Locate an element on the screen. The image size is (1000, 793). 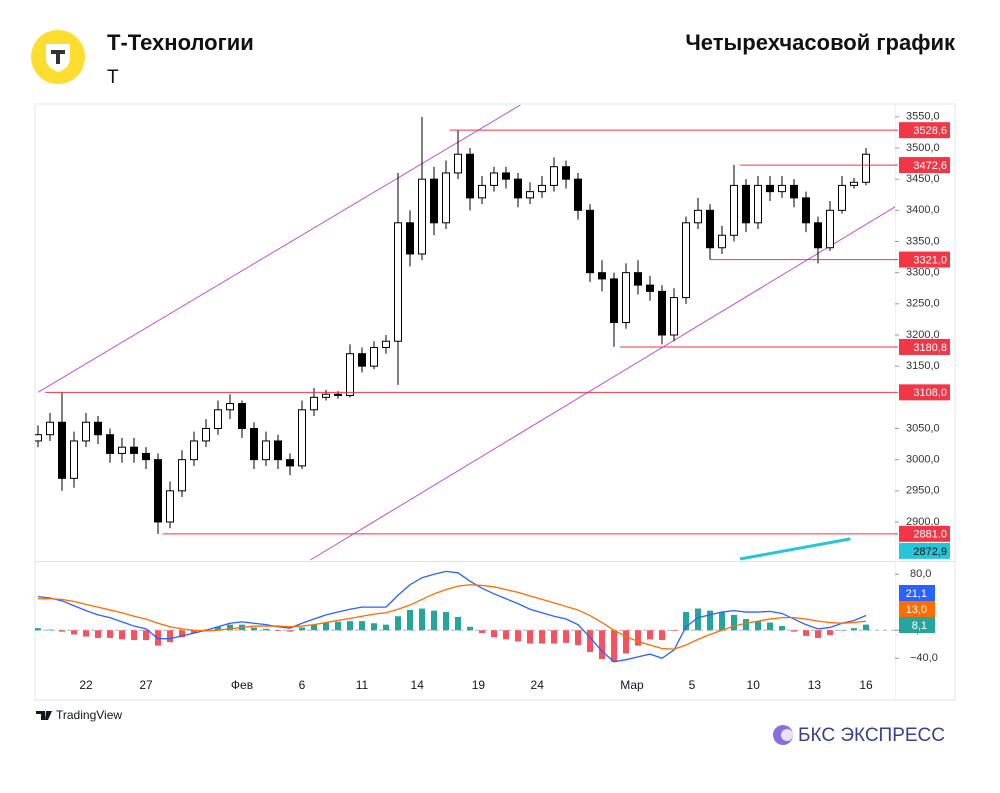
value-label: 8,1 is located at coordinates (919, 626).